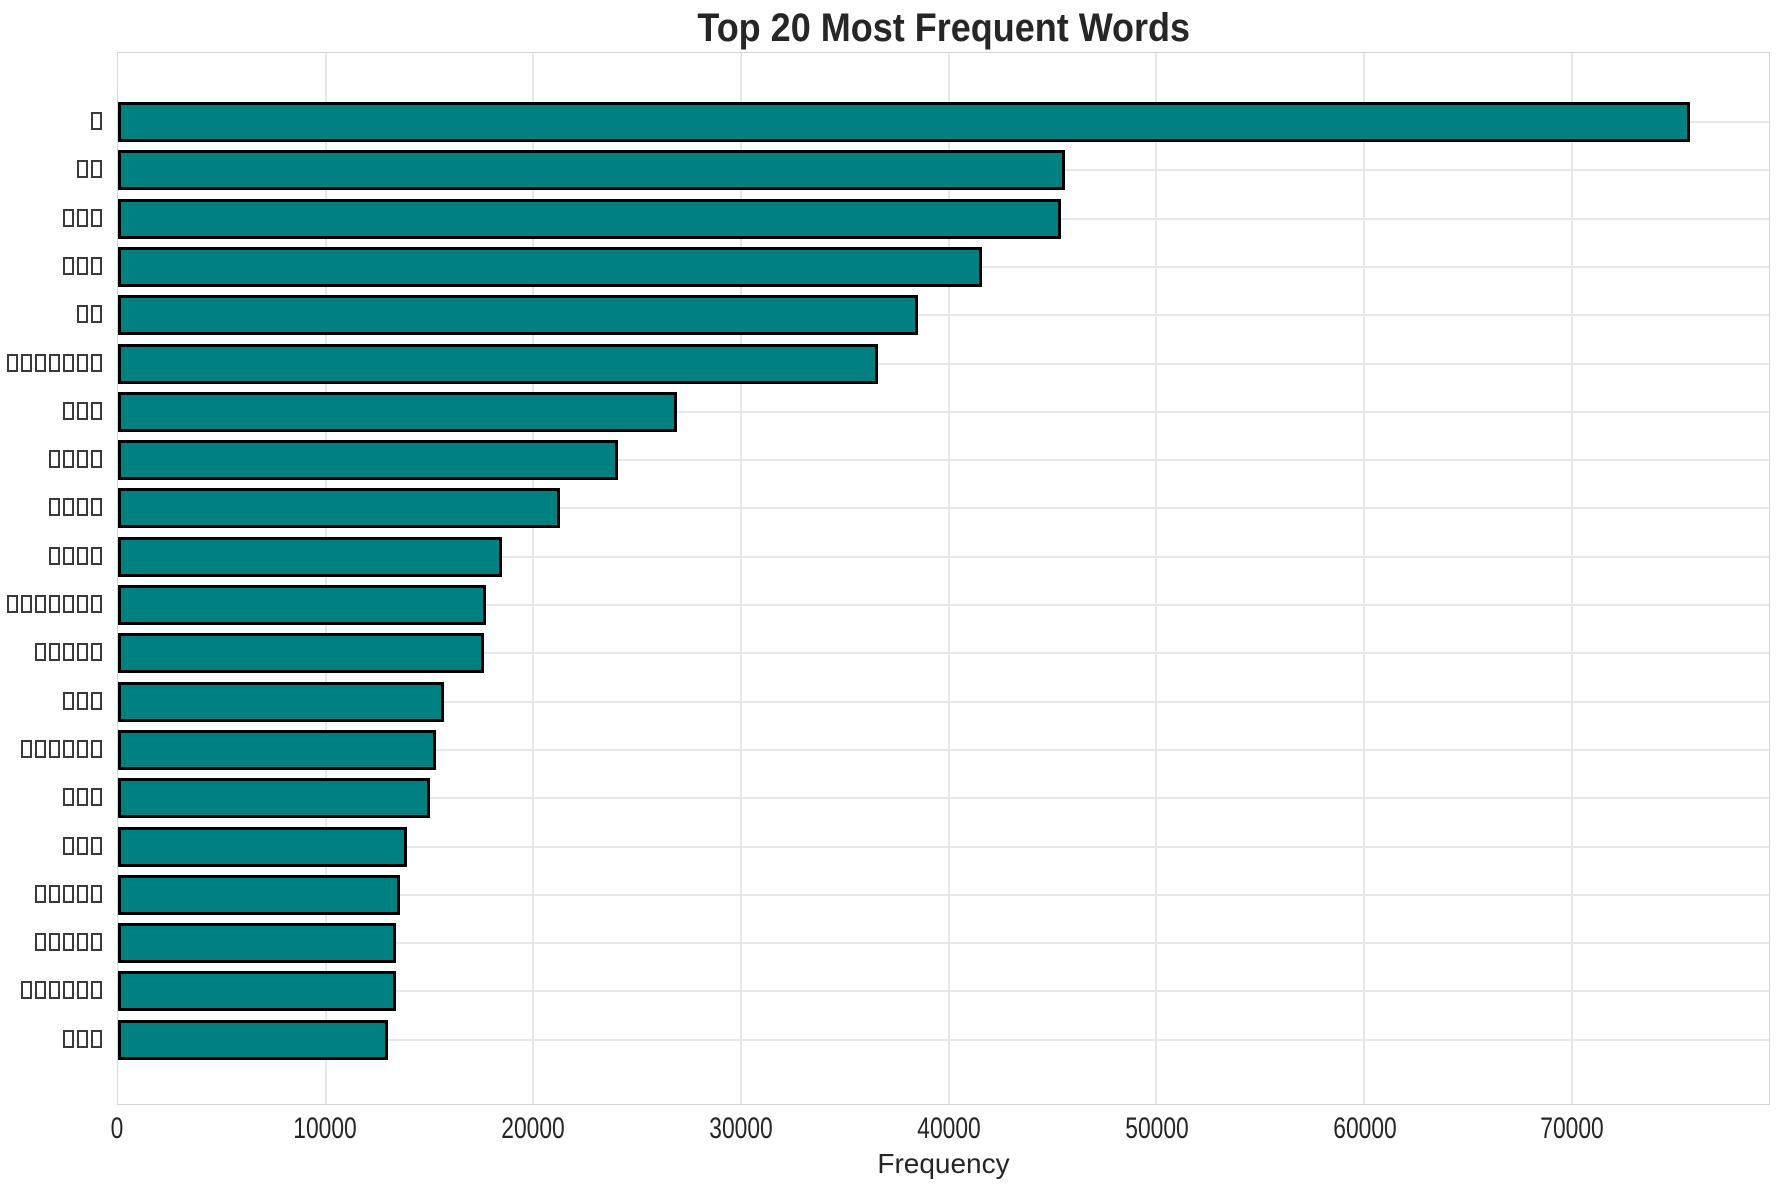 The image size is (1784, 1185). I want to click on x-tick-label: 50000, so click(1156, 1128).